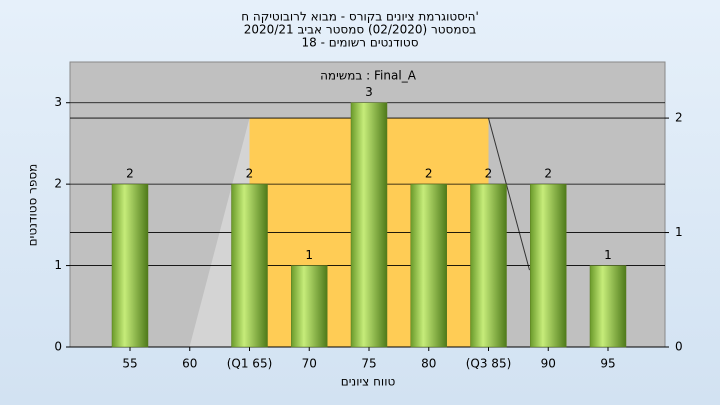  What do you see at coordinates (509, 194) in the screenshot?
I see `whisker` at bounding box center [509, 194].